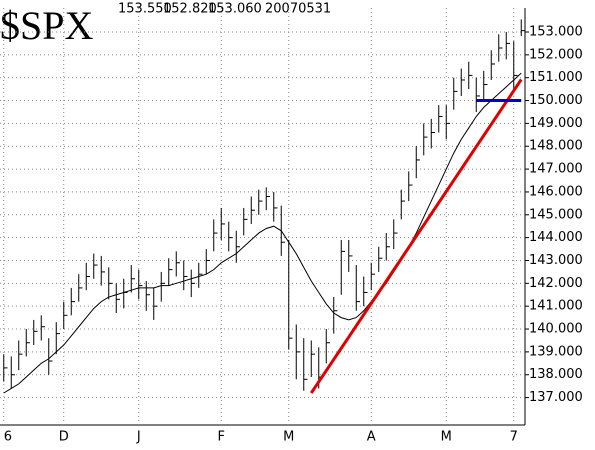 This screenshot has height=450, width=595. I want to click on y-tick-label: 144.000, so click(556, 237).